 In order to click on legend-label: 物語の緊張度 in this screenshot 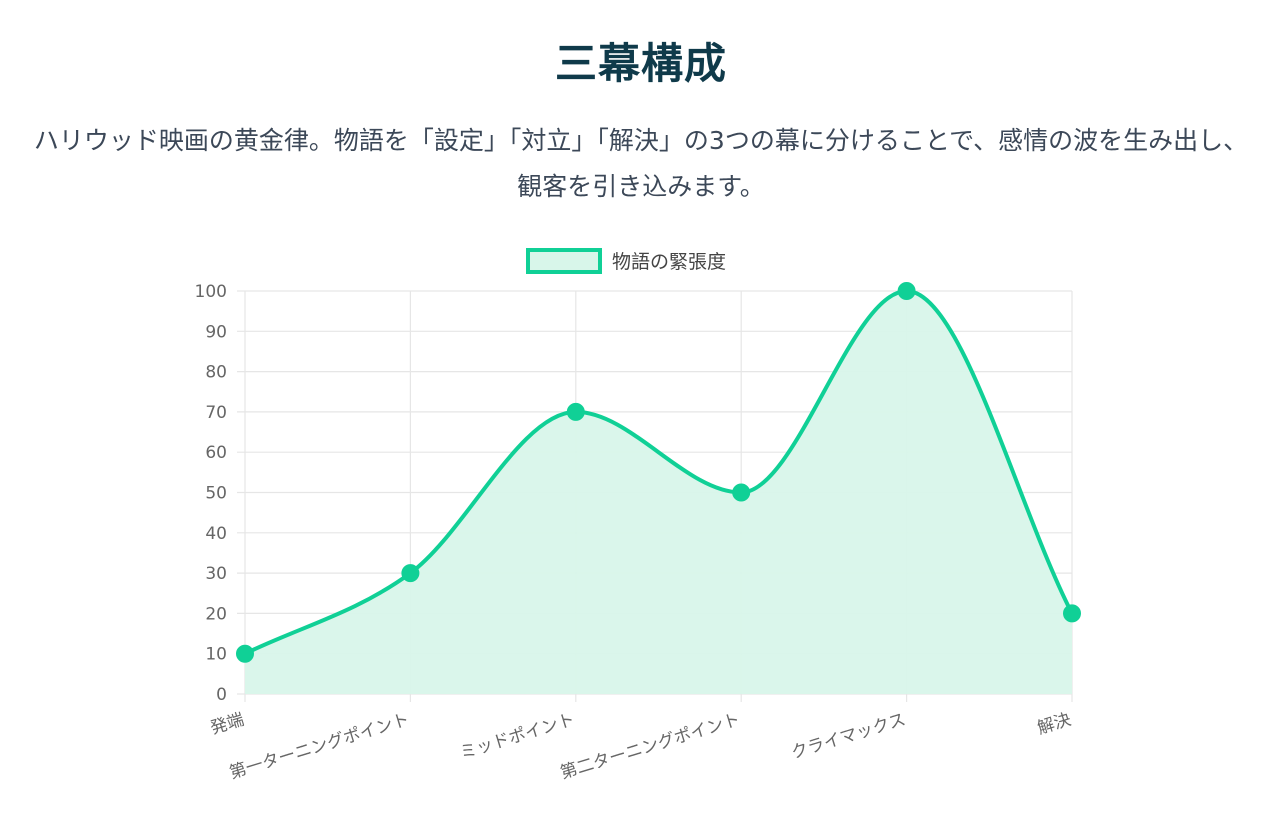, I will do `click(669, 262)`.